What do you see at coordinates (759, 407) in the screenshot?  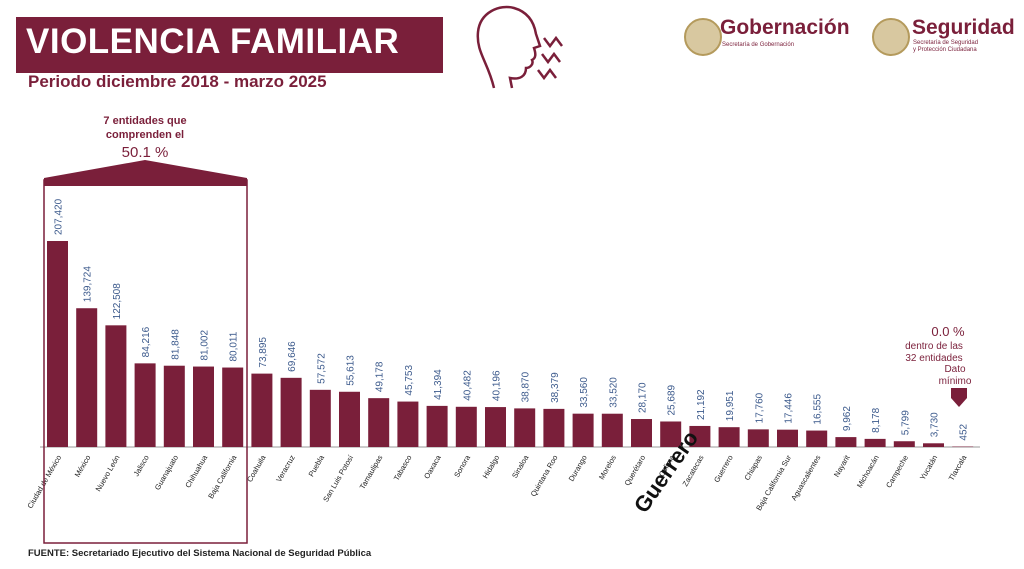 I see `bar-value-label: 17,760` at bounding box center [759, 407].